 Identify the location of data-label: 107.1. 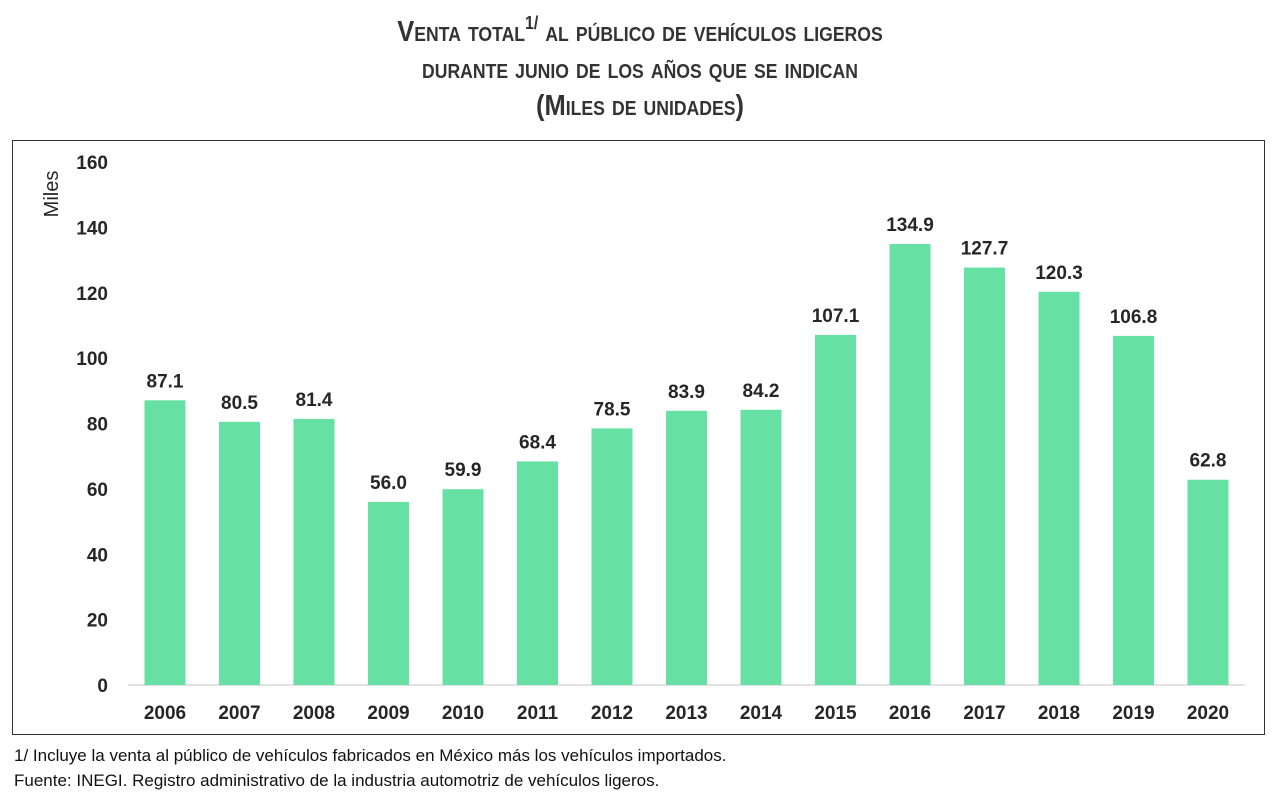
(836, 316).